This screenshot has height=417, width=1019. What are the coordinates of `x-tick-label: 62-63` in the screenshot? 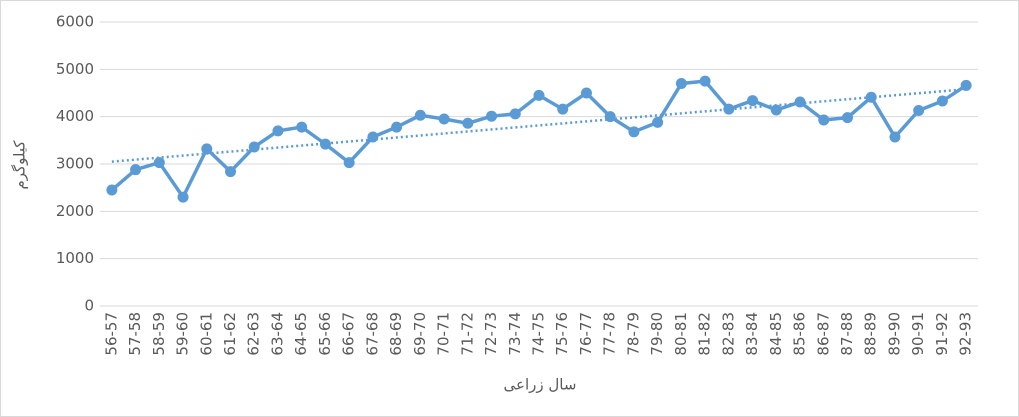 It's located at (254, 334).